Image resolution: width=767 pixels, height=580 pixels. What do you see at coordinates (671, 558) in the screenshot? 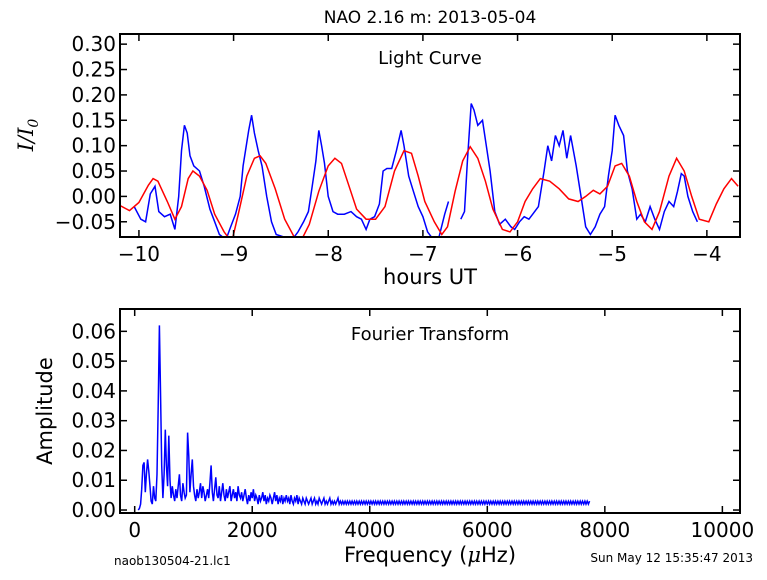
I see `footer-timestamp: Sun May 12 15:35:47 2013` at bounding box center [671, 558].